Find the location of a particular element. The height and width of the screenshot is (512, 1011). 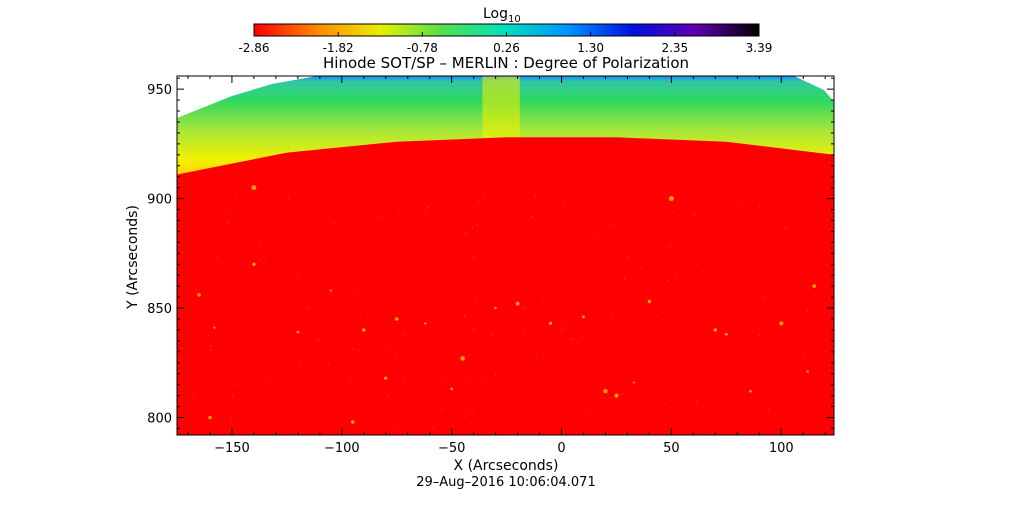

x-tick-label: 100 is located at coordinates (781, 448).